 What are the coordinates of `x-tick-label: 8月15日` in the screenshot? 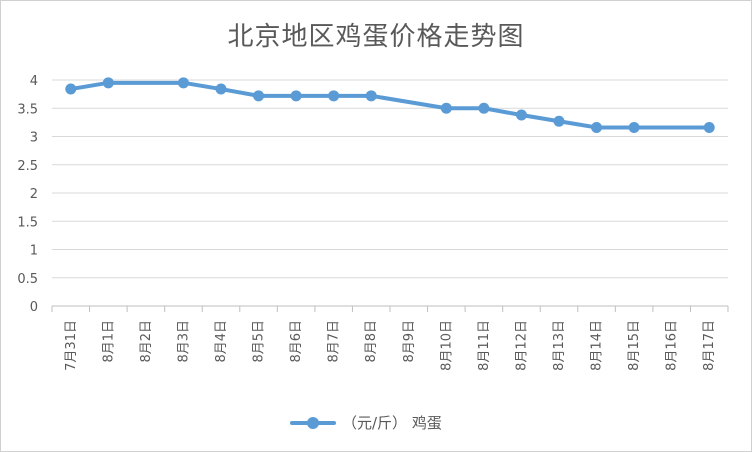 It's located at (634, 345).